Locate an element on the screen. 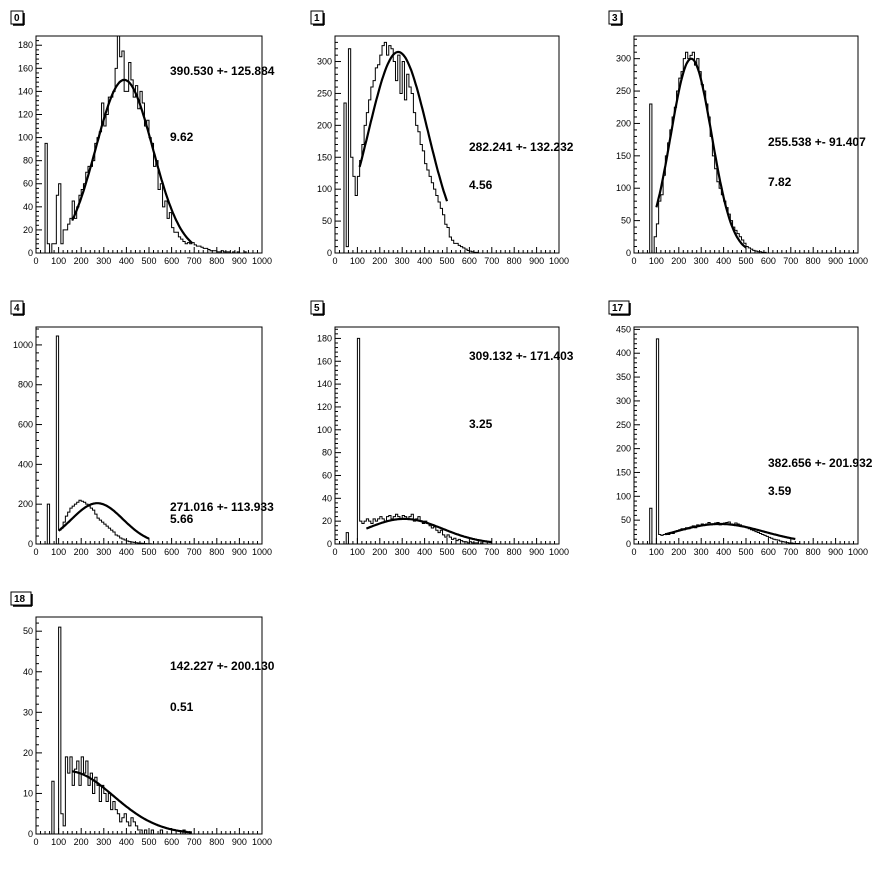 Image resolution: width=896 pixels, height=872 pixels. panel-label: 18 is located at coordinates (20, 599).